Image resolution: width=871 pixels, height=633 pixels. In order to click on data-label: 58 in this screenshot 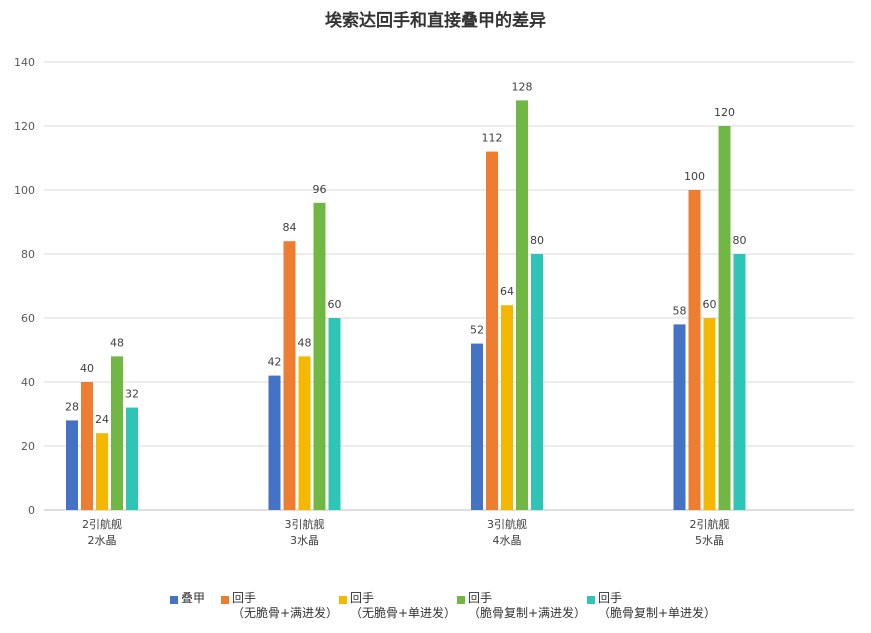, I will do `click(680, 310)`.